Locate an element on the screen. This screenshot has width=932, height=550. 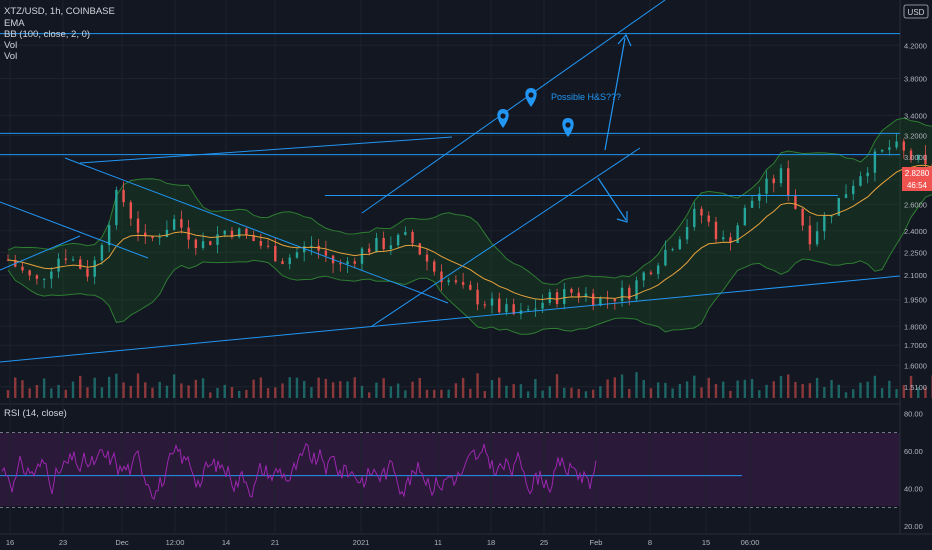
y-tick-label: 1.6000 is located at coordinates (915, 365).